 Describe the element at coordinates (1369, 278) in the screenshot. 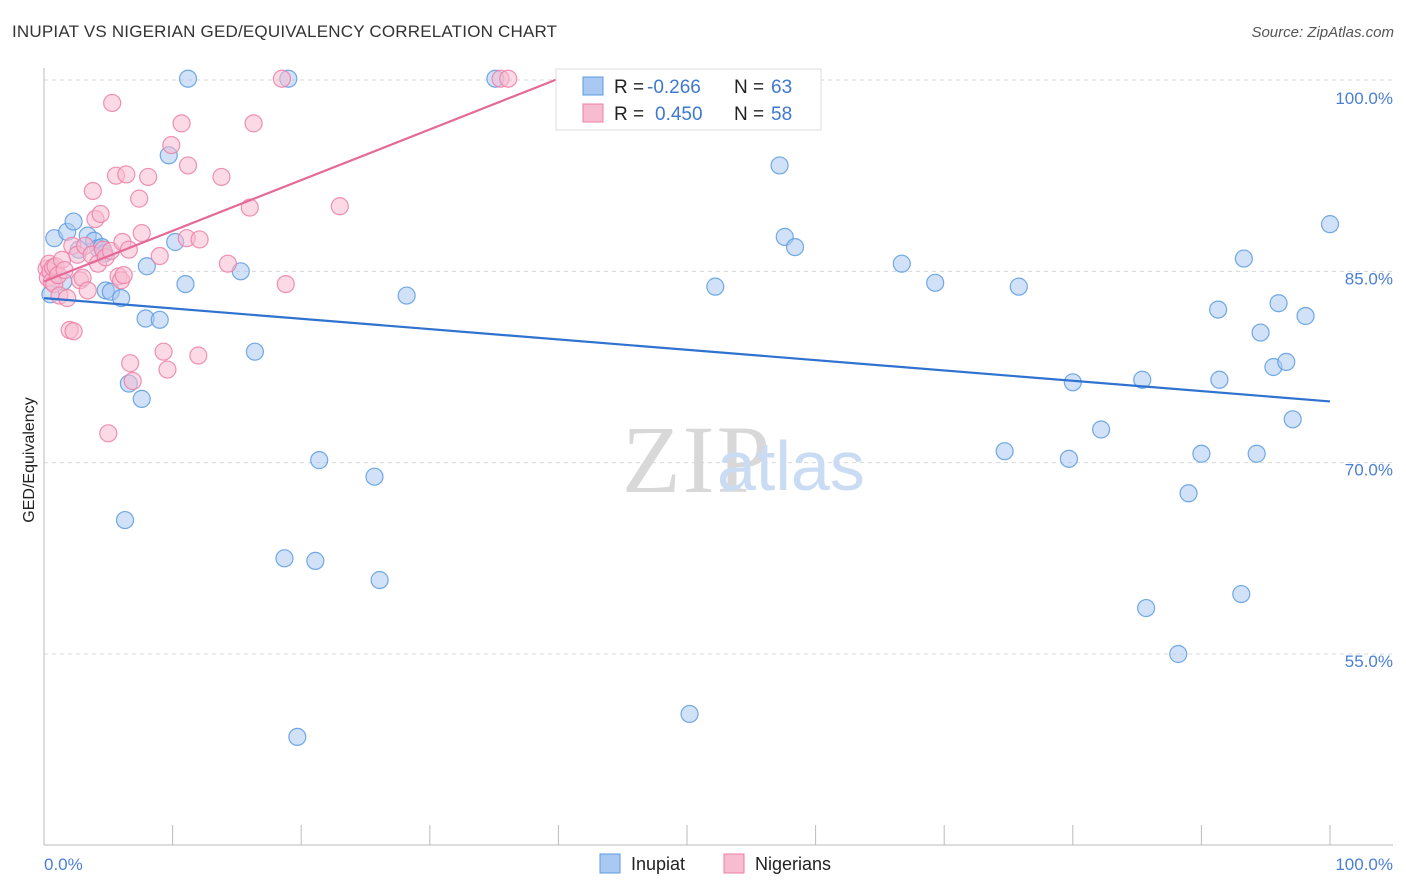

I see `y-tick-label: 85.0%` at that location.